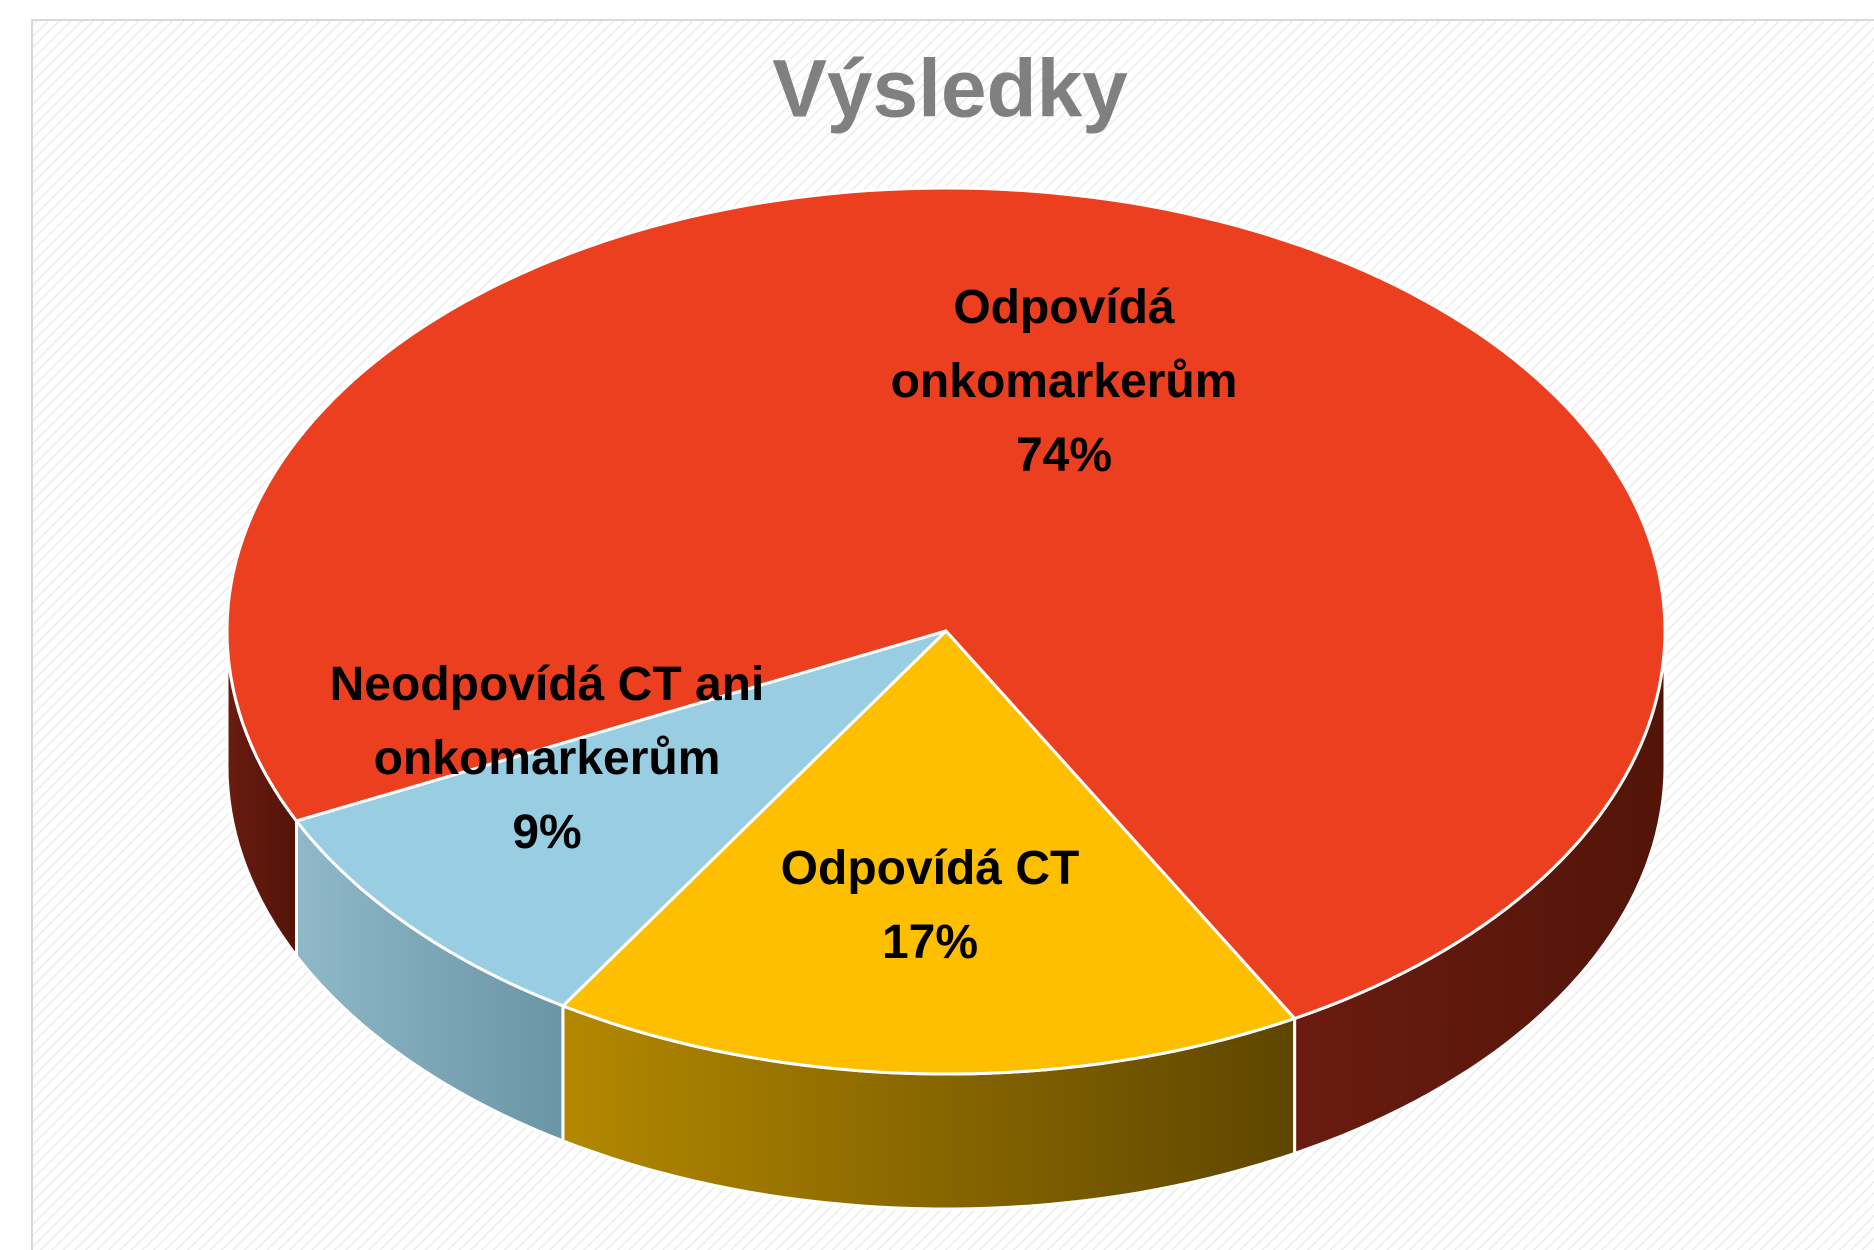 This screenshot has height=1250, width=1874. I want to click on value-label: 17%, so click(930, 942).